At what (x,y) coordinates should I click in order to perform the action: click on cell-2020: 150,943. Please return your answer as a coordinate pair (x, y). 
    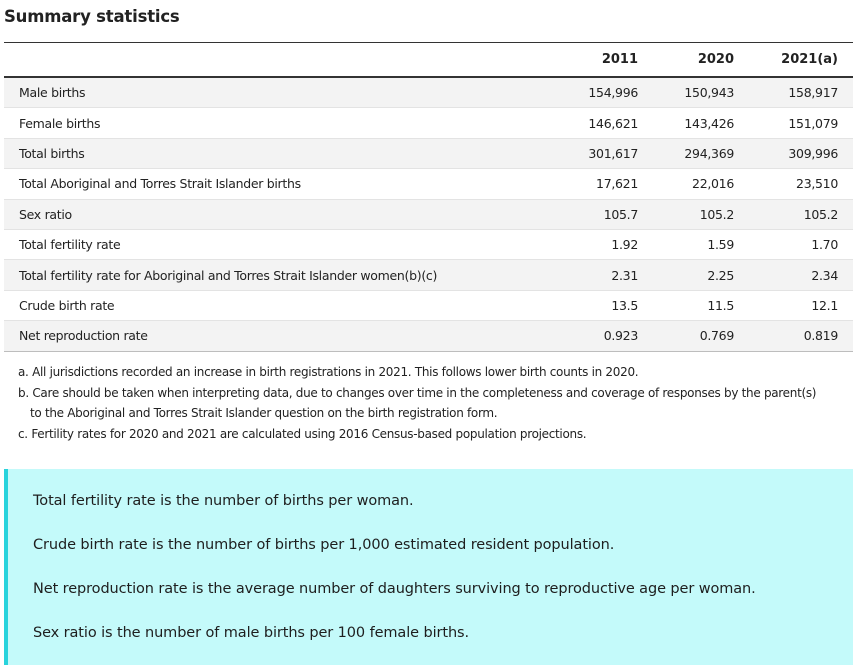
    Looking at the image, I should click on (686, 93).